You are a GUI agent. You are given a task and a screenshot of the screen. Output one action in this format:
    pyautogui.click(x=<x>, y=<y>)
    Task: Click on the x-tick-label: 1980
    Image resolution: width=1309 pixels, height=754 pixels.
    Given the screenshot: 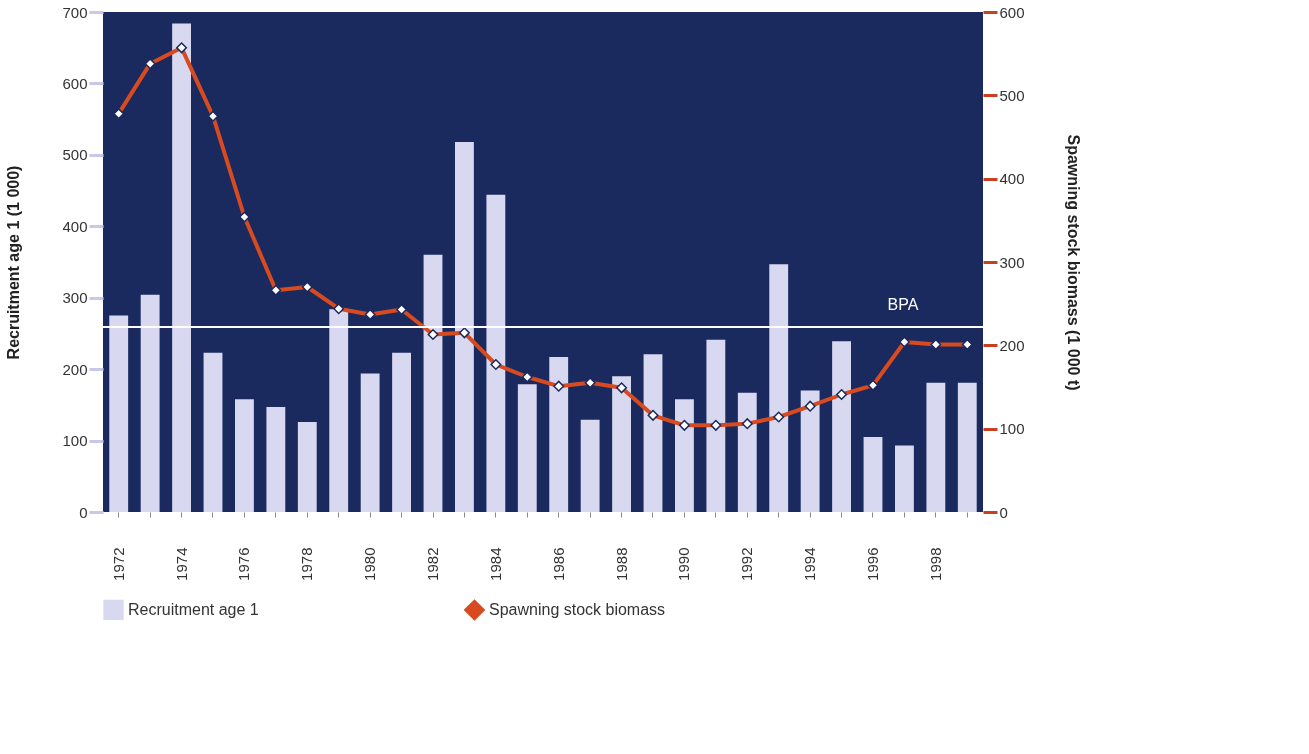 What is the action you would take?
    pyautogui.click(x=370, y=564)
    